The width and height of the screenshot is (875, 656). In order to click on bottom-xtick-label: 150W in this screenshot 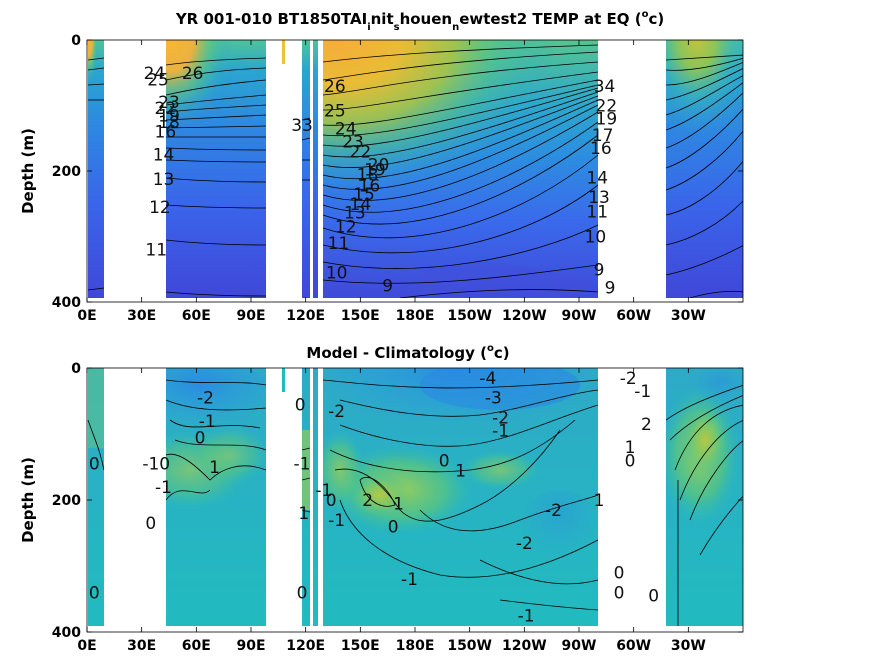, I will do `click(469, 646)`.